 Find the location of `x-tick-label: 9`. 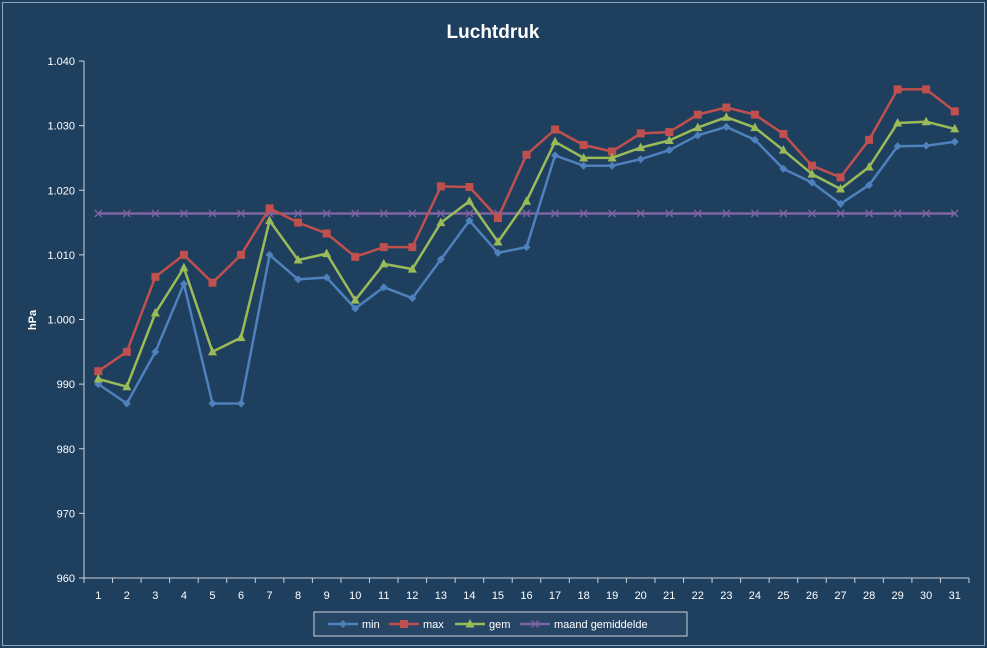

x-tick-label: 9 is located at coordinates (327, 596).